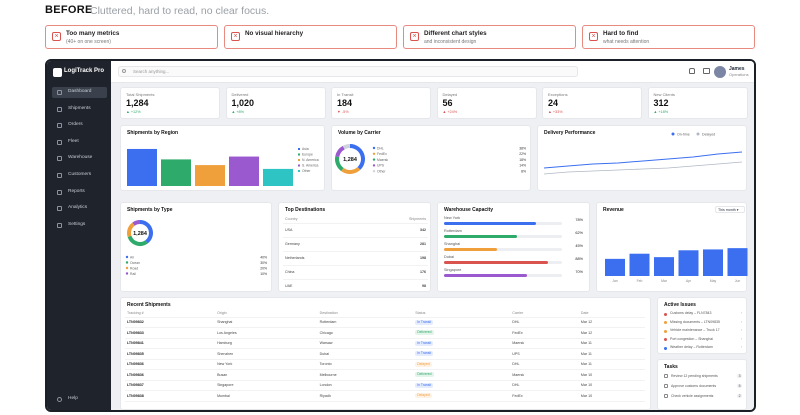  What do you see at coordinates (691, 347) in the screenshot?
I see `issue-item: Weather delay – Rotterdam` at bounding box center [691, 347].